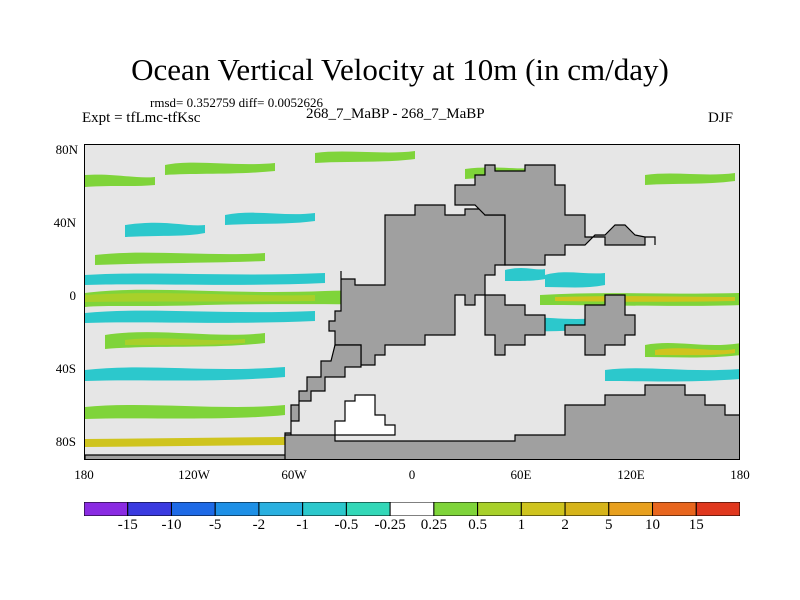  I want to click on colorbar-label: -2, so click(259, 525).